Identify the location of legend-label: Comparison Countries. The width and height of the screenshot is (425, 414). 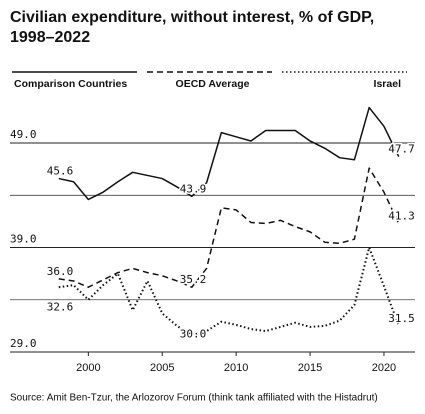
(70, 84).